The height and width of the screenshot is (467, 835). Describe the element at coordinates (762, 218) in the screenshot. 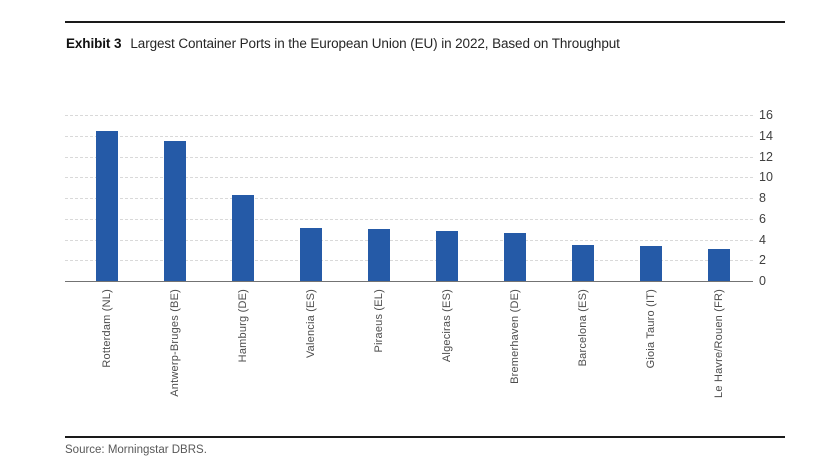

I see `y-tick-label: 6` at that location.